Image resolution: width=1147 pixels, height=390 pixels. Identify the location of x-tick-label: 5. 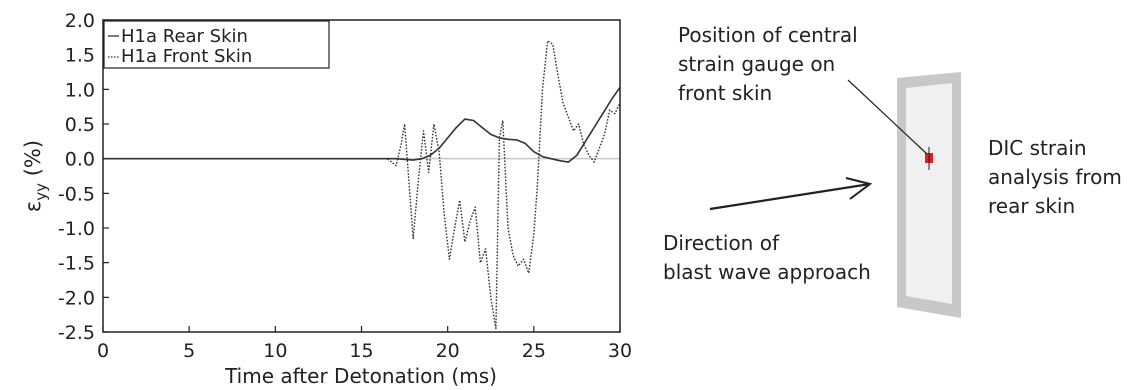
(189, 351).